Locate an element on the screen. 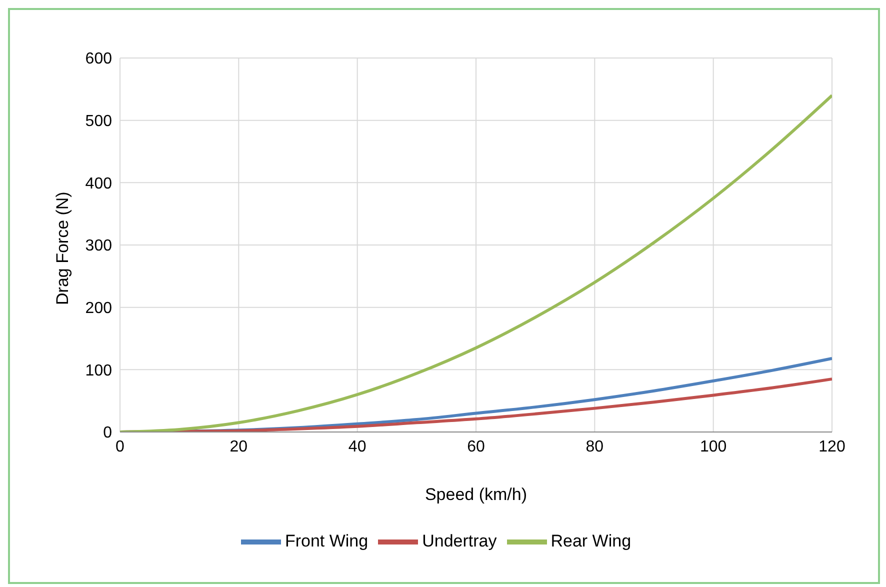 The width and height of the screenshot is (886, 587). y-tick-label: 600 is located at coordinates (98, 59).